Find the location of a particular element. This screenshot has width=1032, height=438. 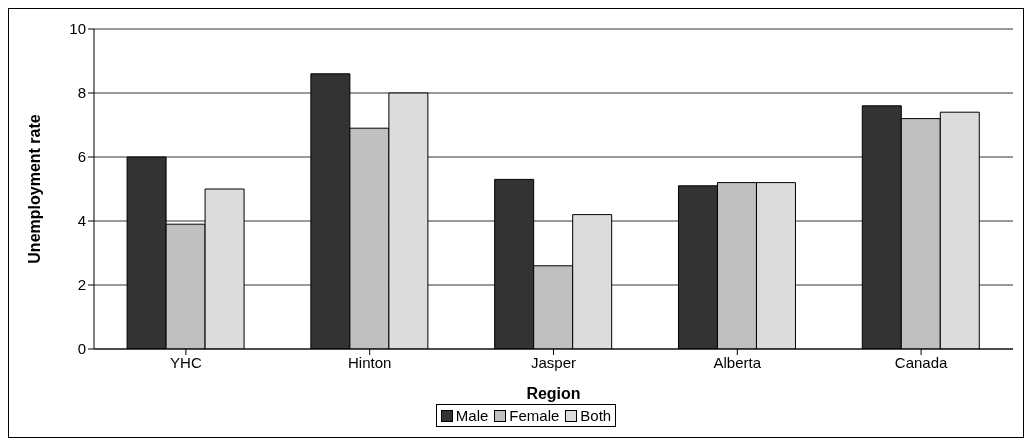

y-tick-label: 10 is located at coordinates (77, 29).